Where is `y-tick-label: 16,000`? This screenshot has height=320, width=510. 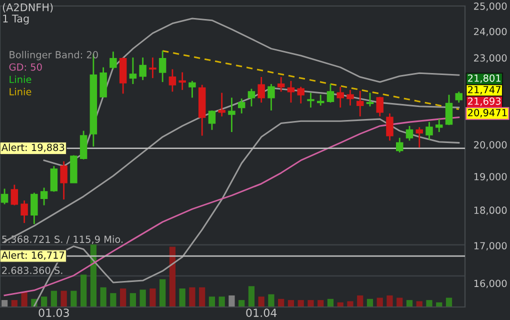 y-tick-label: 16,000 is located at coordinates (490, 284).